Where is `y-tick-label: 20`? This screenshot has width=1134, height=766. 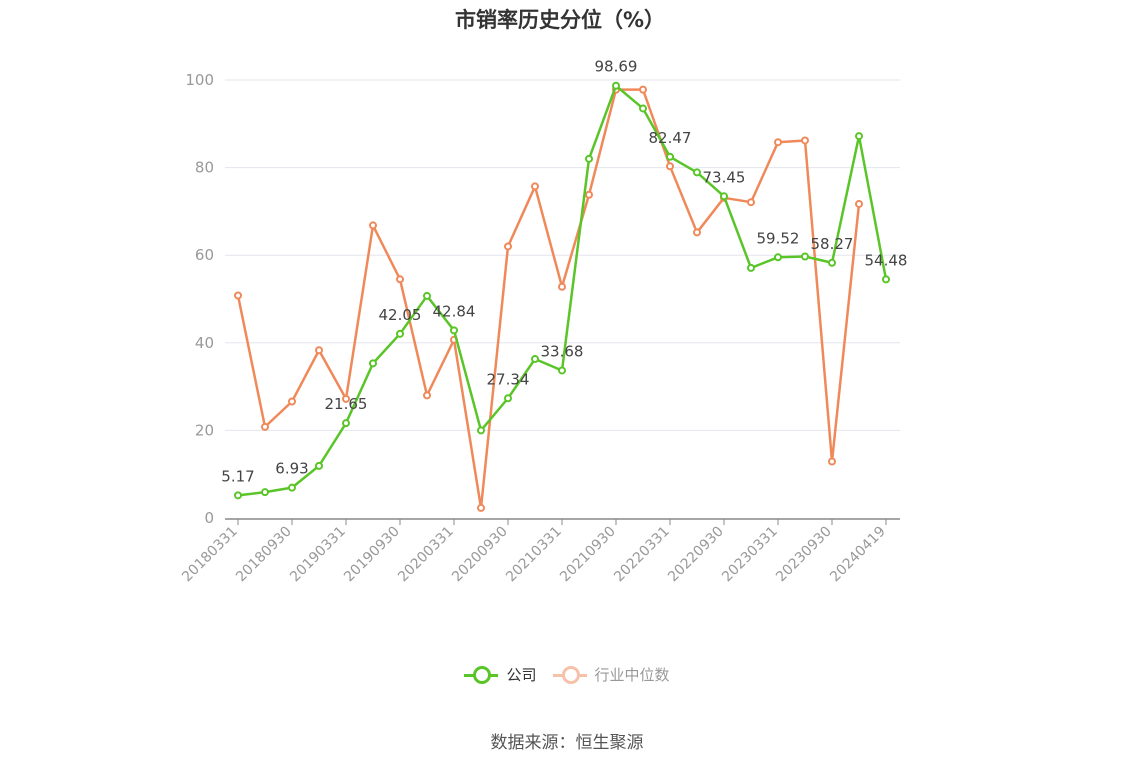 y-tick-label: 20 is located at coordinates (204, 430).